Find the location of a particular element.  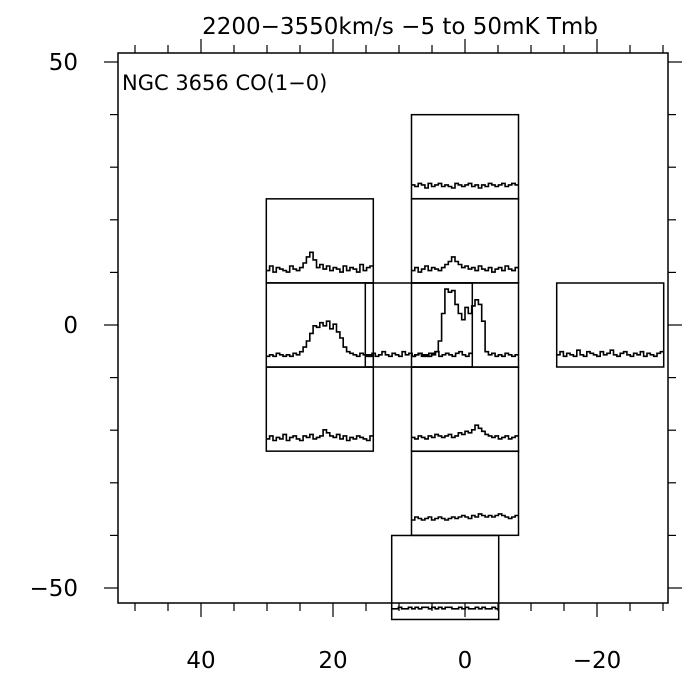

y-tick-label: −50 is located at coordinates (53, 589).